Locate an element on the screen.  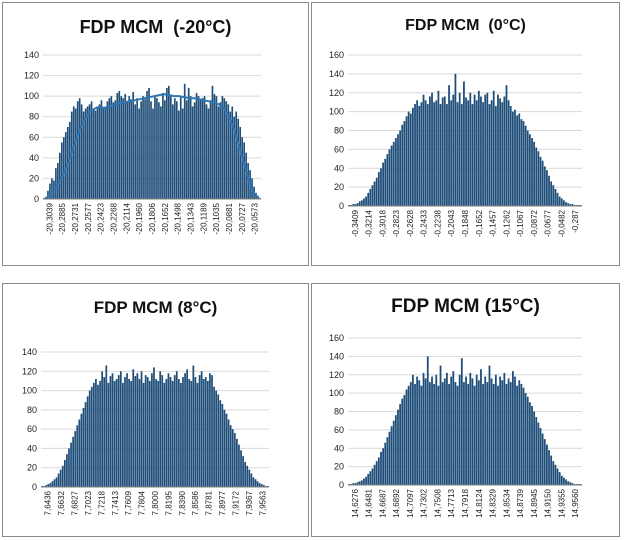
x-tick-label: 7,8390 is located at coordinates (182, 502).